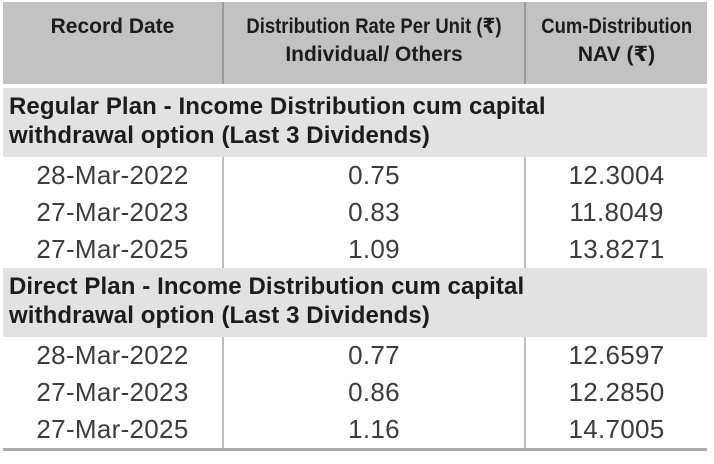  Describe the element at coordinates (616, 212) in the screenshot. I see `nav-cell: 11.8049` at that location.